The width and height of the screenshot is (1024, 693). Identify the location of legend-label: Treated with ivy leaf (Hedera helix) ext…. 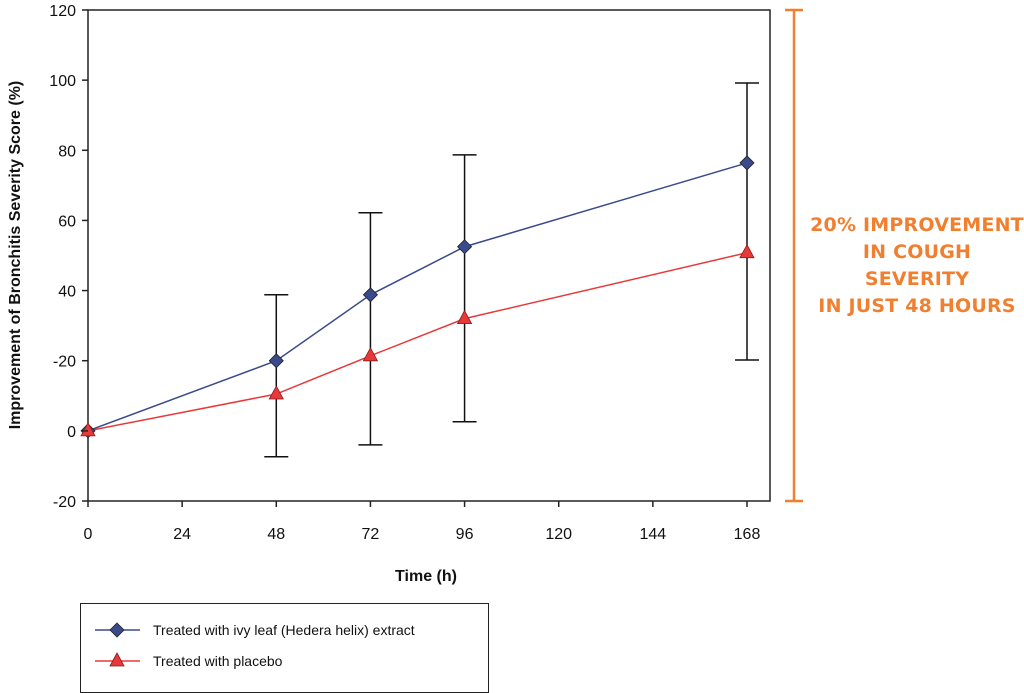
(284, 630).